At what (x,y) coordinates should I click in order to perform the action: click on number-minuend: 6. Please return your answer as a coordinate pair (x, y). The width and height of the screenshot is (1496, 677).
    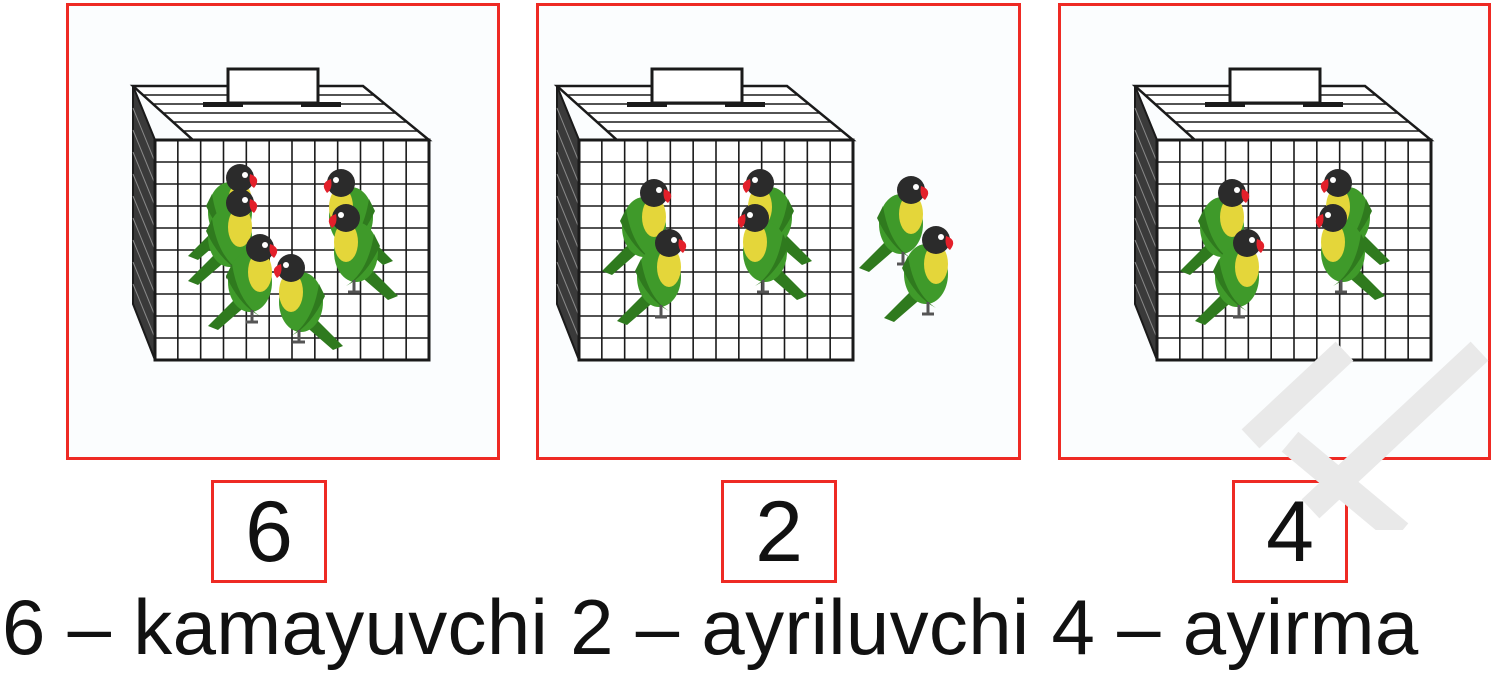
    Looking at the image, I should click on (269, 531).